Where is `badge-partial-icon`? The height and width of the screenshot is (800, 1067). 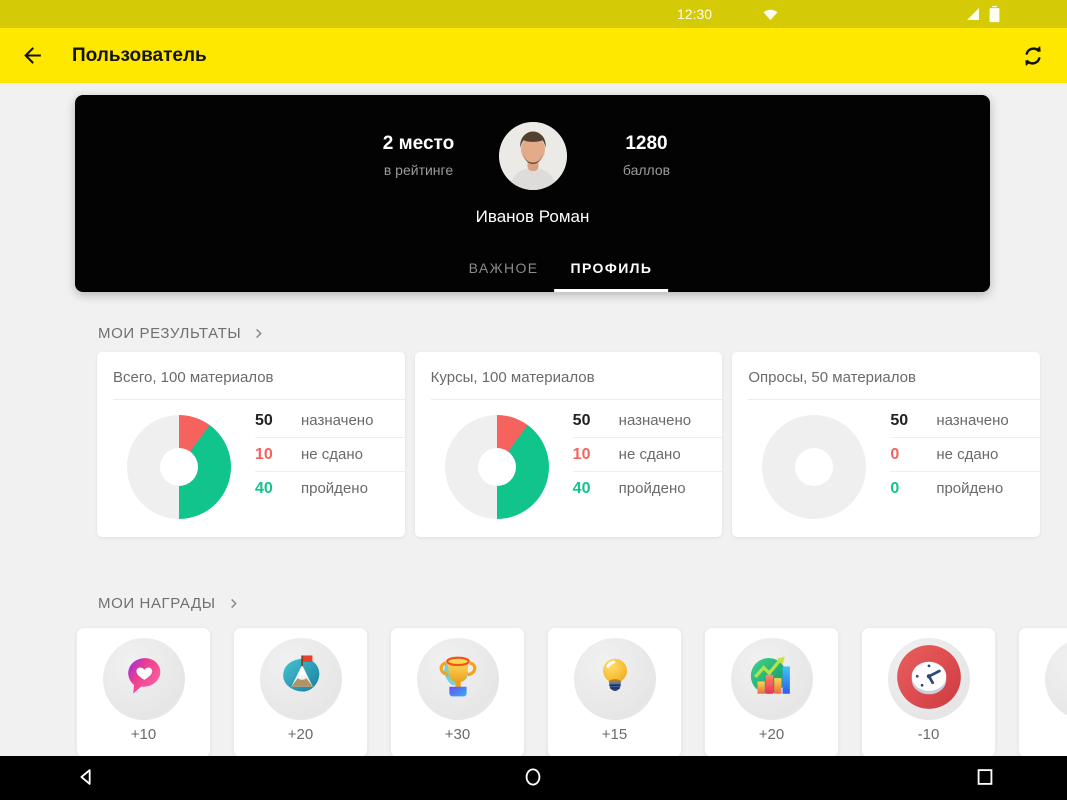 badge-partial-icon is located at coordinates (1063, 679).